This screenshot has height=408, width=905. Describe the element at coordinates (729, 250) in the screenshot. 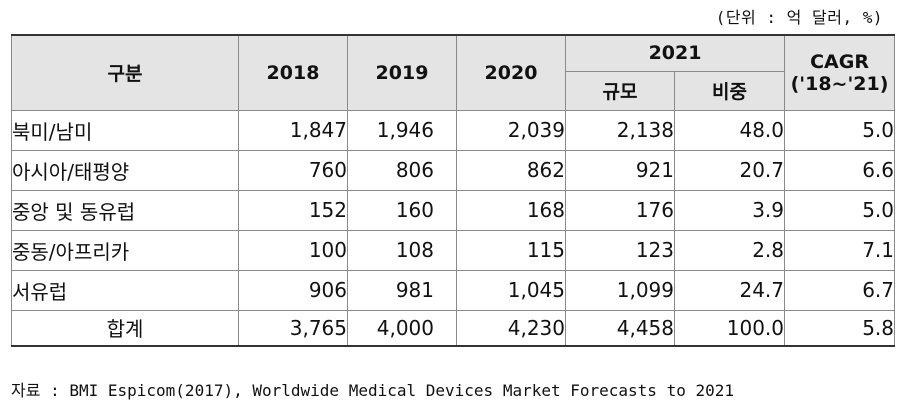

I see `share-cell: 2.8` at that location.